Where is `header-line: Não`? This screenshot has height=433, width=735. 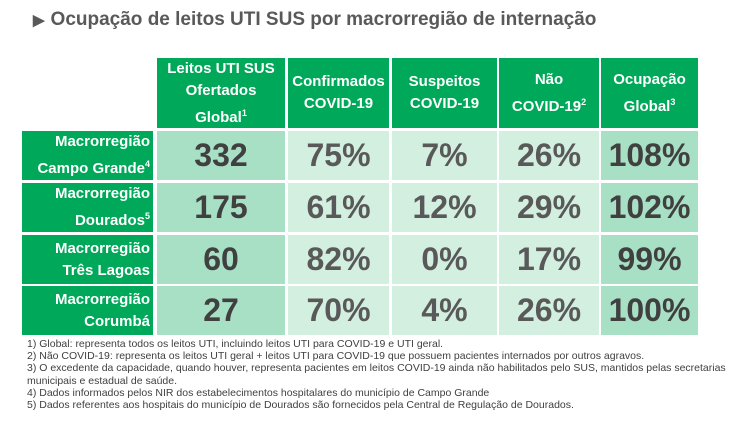
header-line: Não is located at coordinates (549, 79).